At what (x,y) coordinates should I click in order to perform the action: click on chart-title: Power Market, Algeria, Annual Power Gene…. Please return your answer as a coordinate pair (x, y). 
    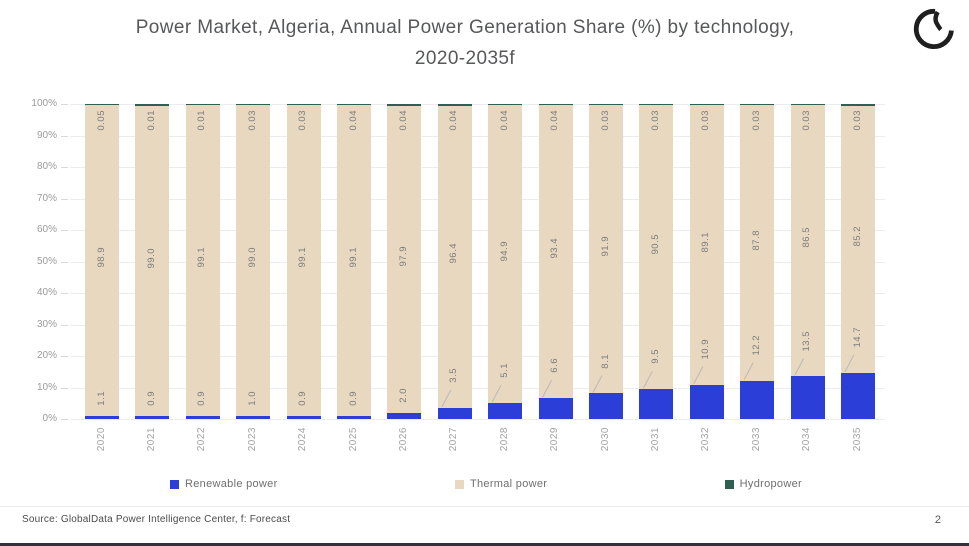
    Looking at the image, I should click on (465, 43).